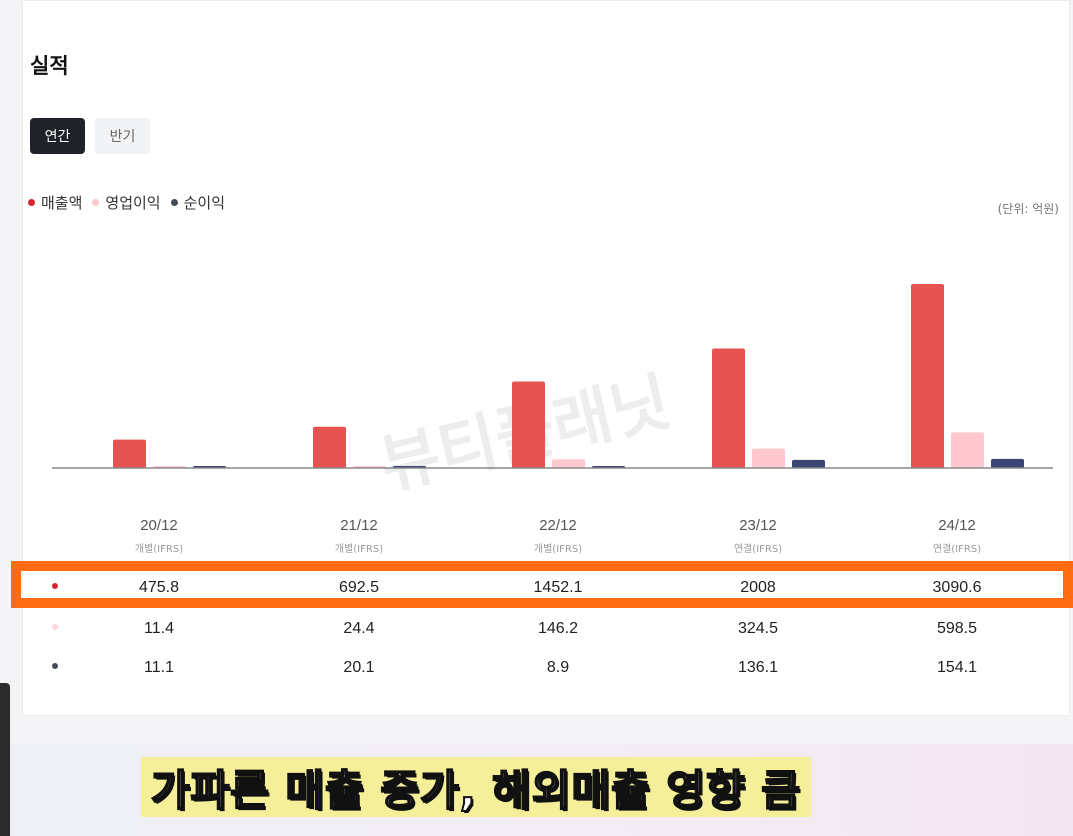  What do you see at coordinates (758, 667) in the screenshot?
I see `table-cell-net-income-23-12: 136.1` at bounding box center [758, 667].